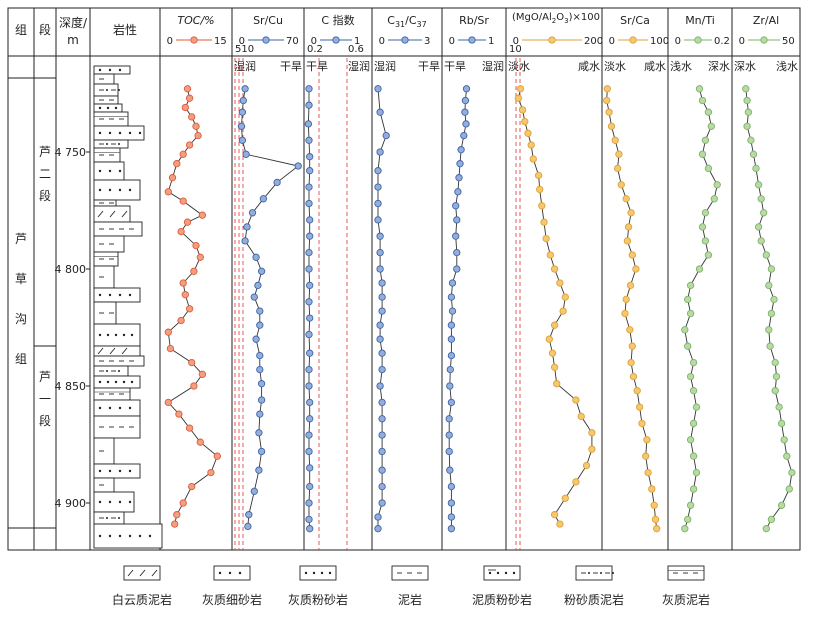  Describe the element at coordinates (292, 41) in the screenshot. I see `scale-max-sr_cu: 70` at that location.